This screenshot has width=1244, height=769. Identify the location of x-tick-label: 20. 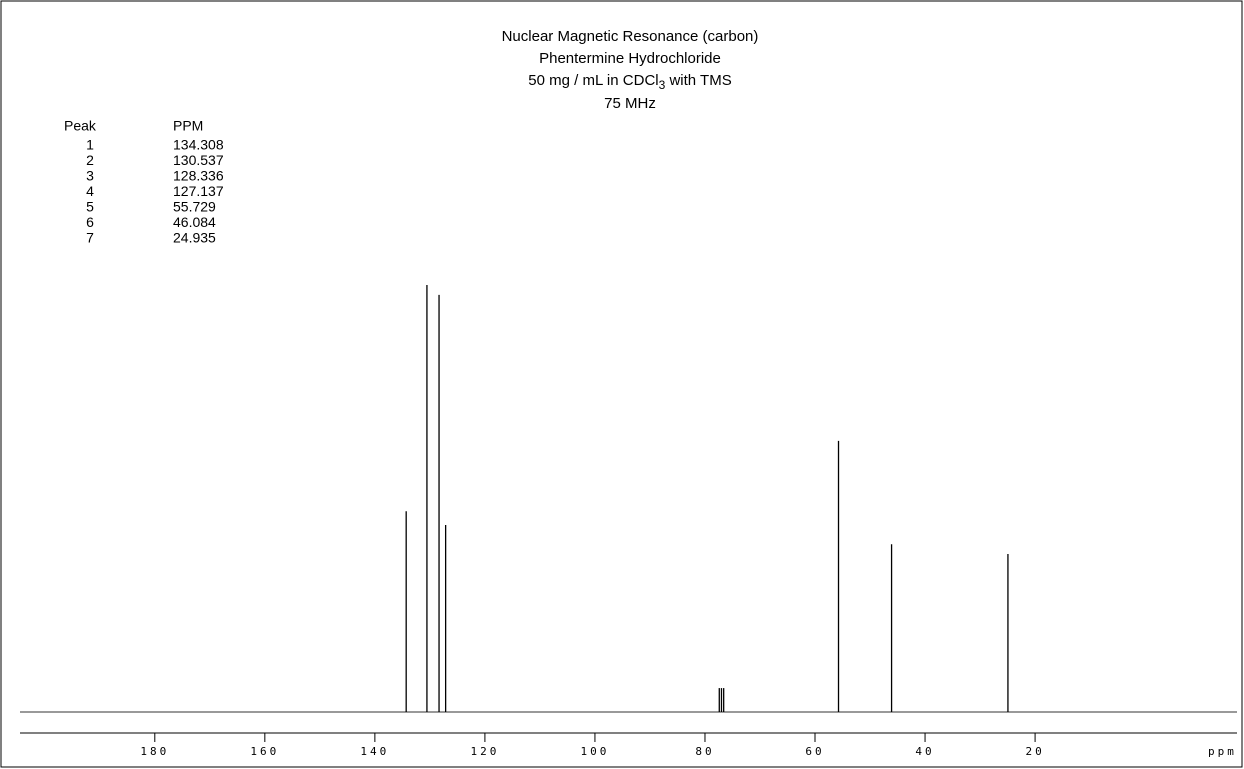
(1034, 751).